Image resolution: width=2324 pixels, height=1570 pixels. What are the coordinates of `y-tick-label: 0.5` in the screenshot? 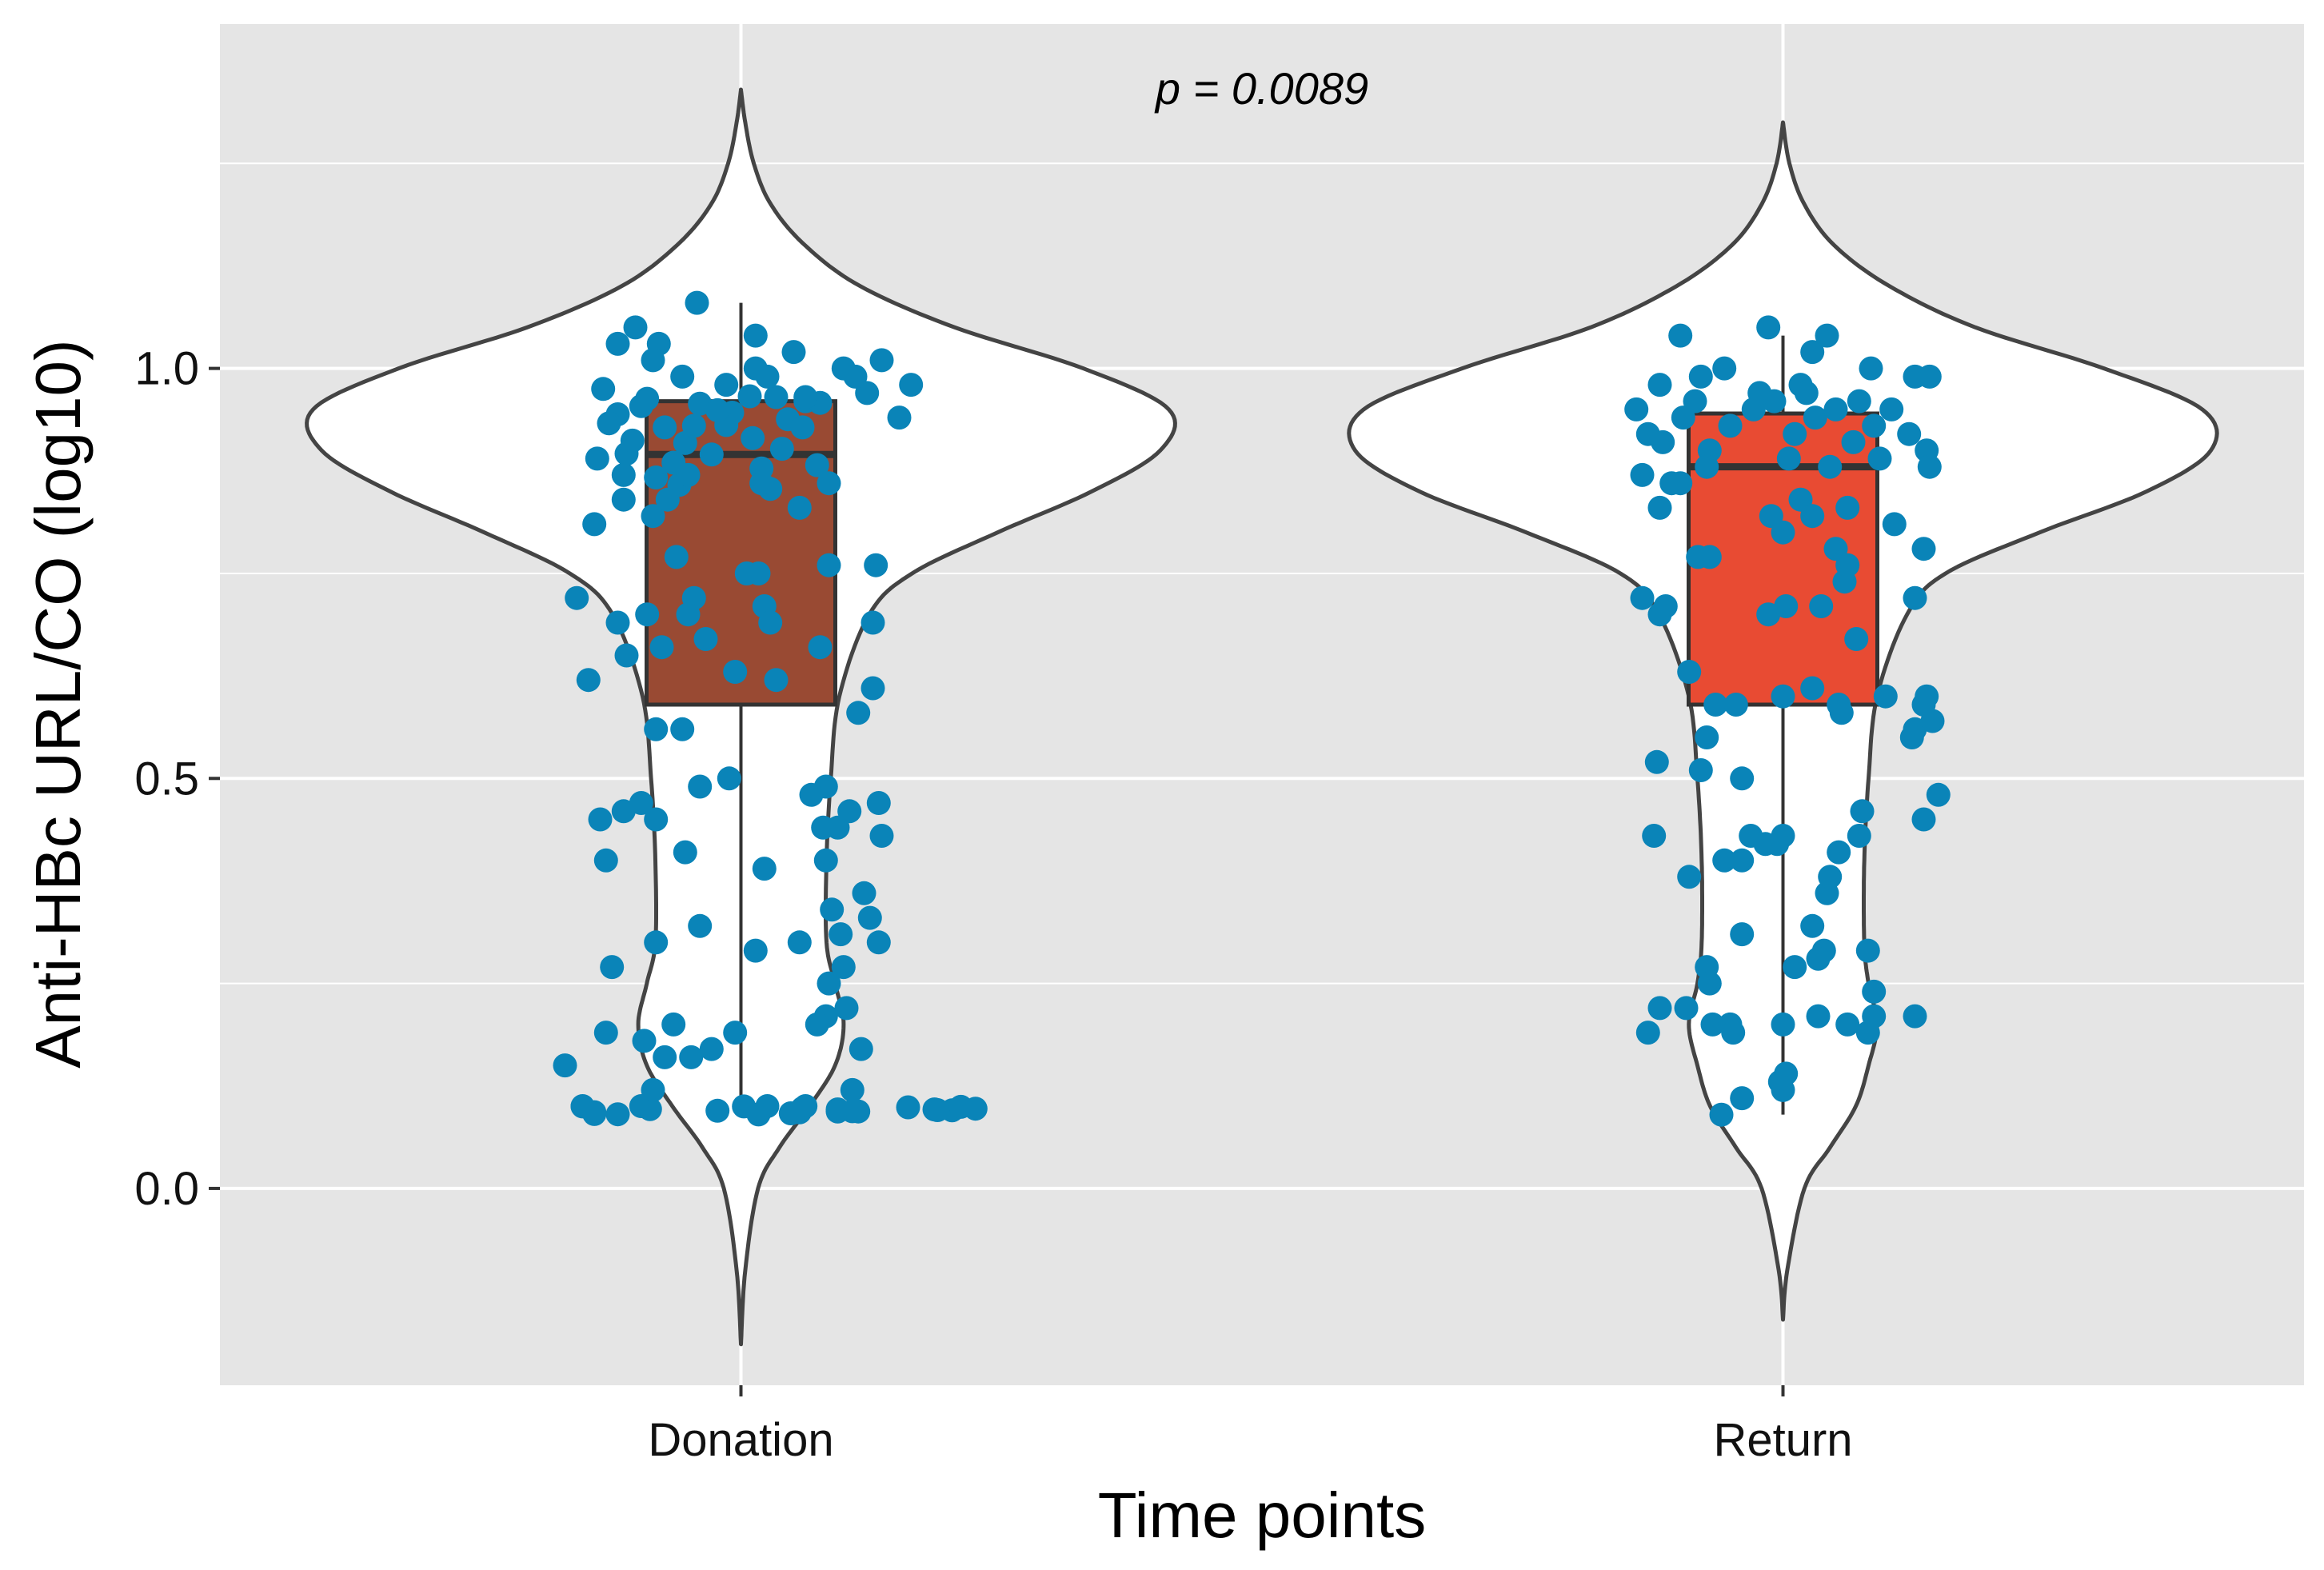 It's located at (166, 779).